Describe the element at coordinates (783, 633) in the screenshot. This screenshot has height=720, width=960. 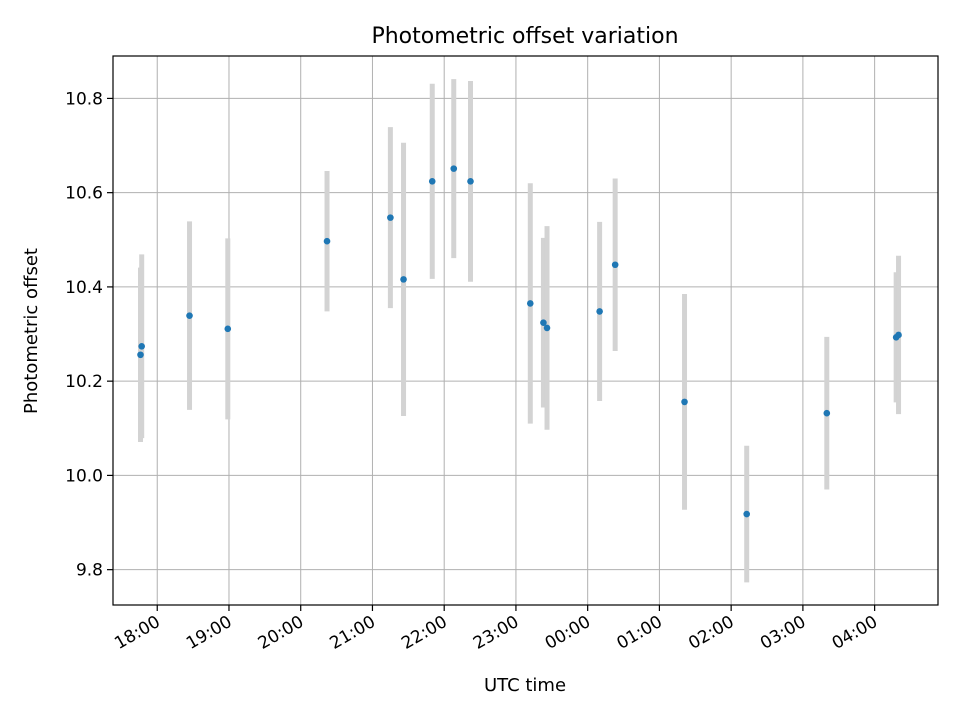
I see `x-tick-label: 03:00` at that location.